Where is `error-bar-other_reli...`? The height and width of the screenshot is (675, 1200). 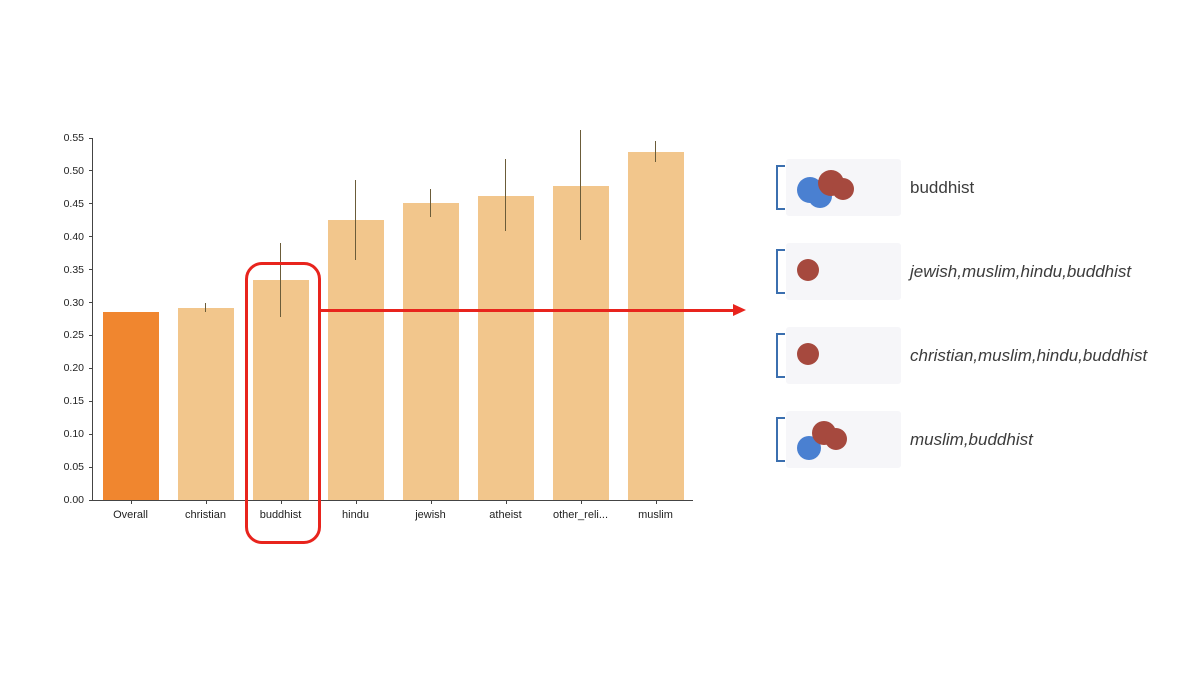 error-bar-other_reli... is located at coordinates (580, 185).